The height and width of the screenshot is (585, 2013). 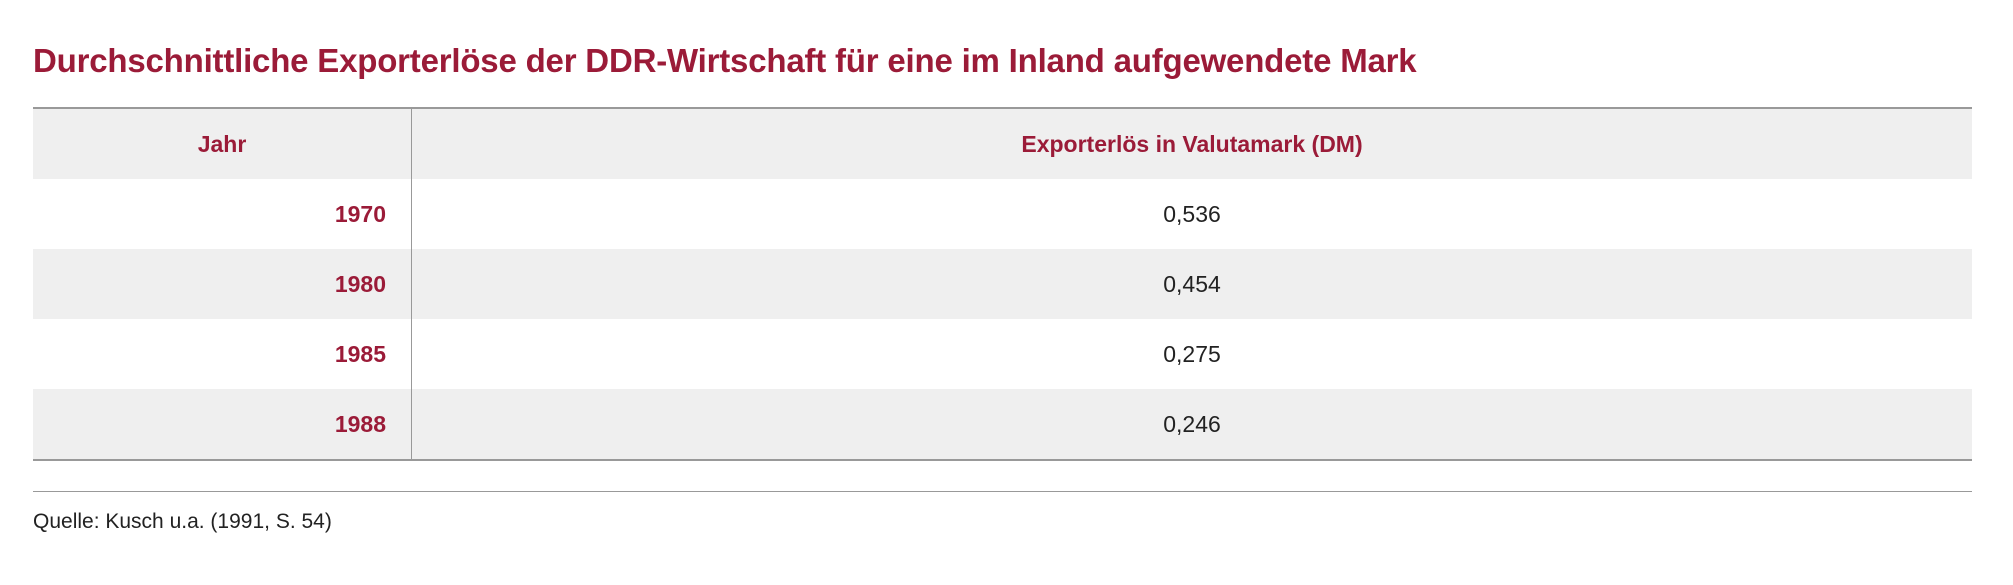 What do you see at coordinates (1002, 491) in the screenshot?
I see `divider` at bounding box center [1002, 491].